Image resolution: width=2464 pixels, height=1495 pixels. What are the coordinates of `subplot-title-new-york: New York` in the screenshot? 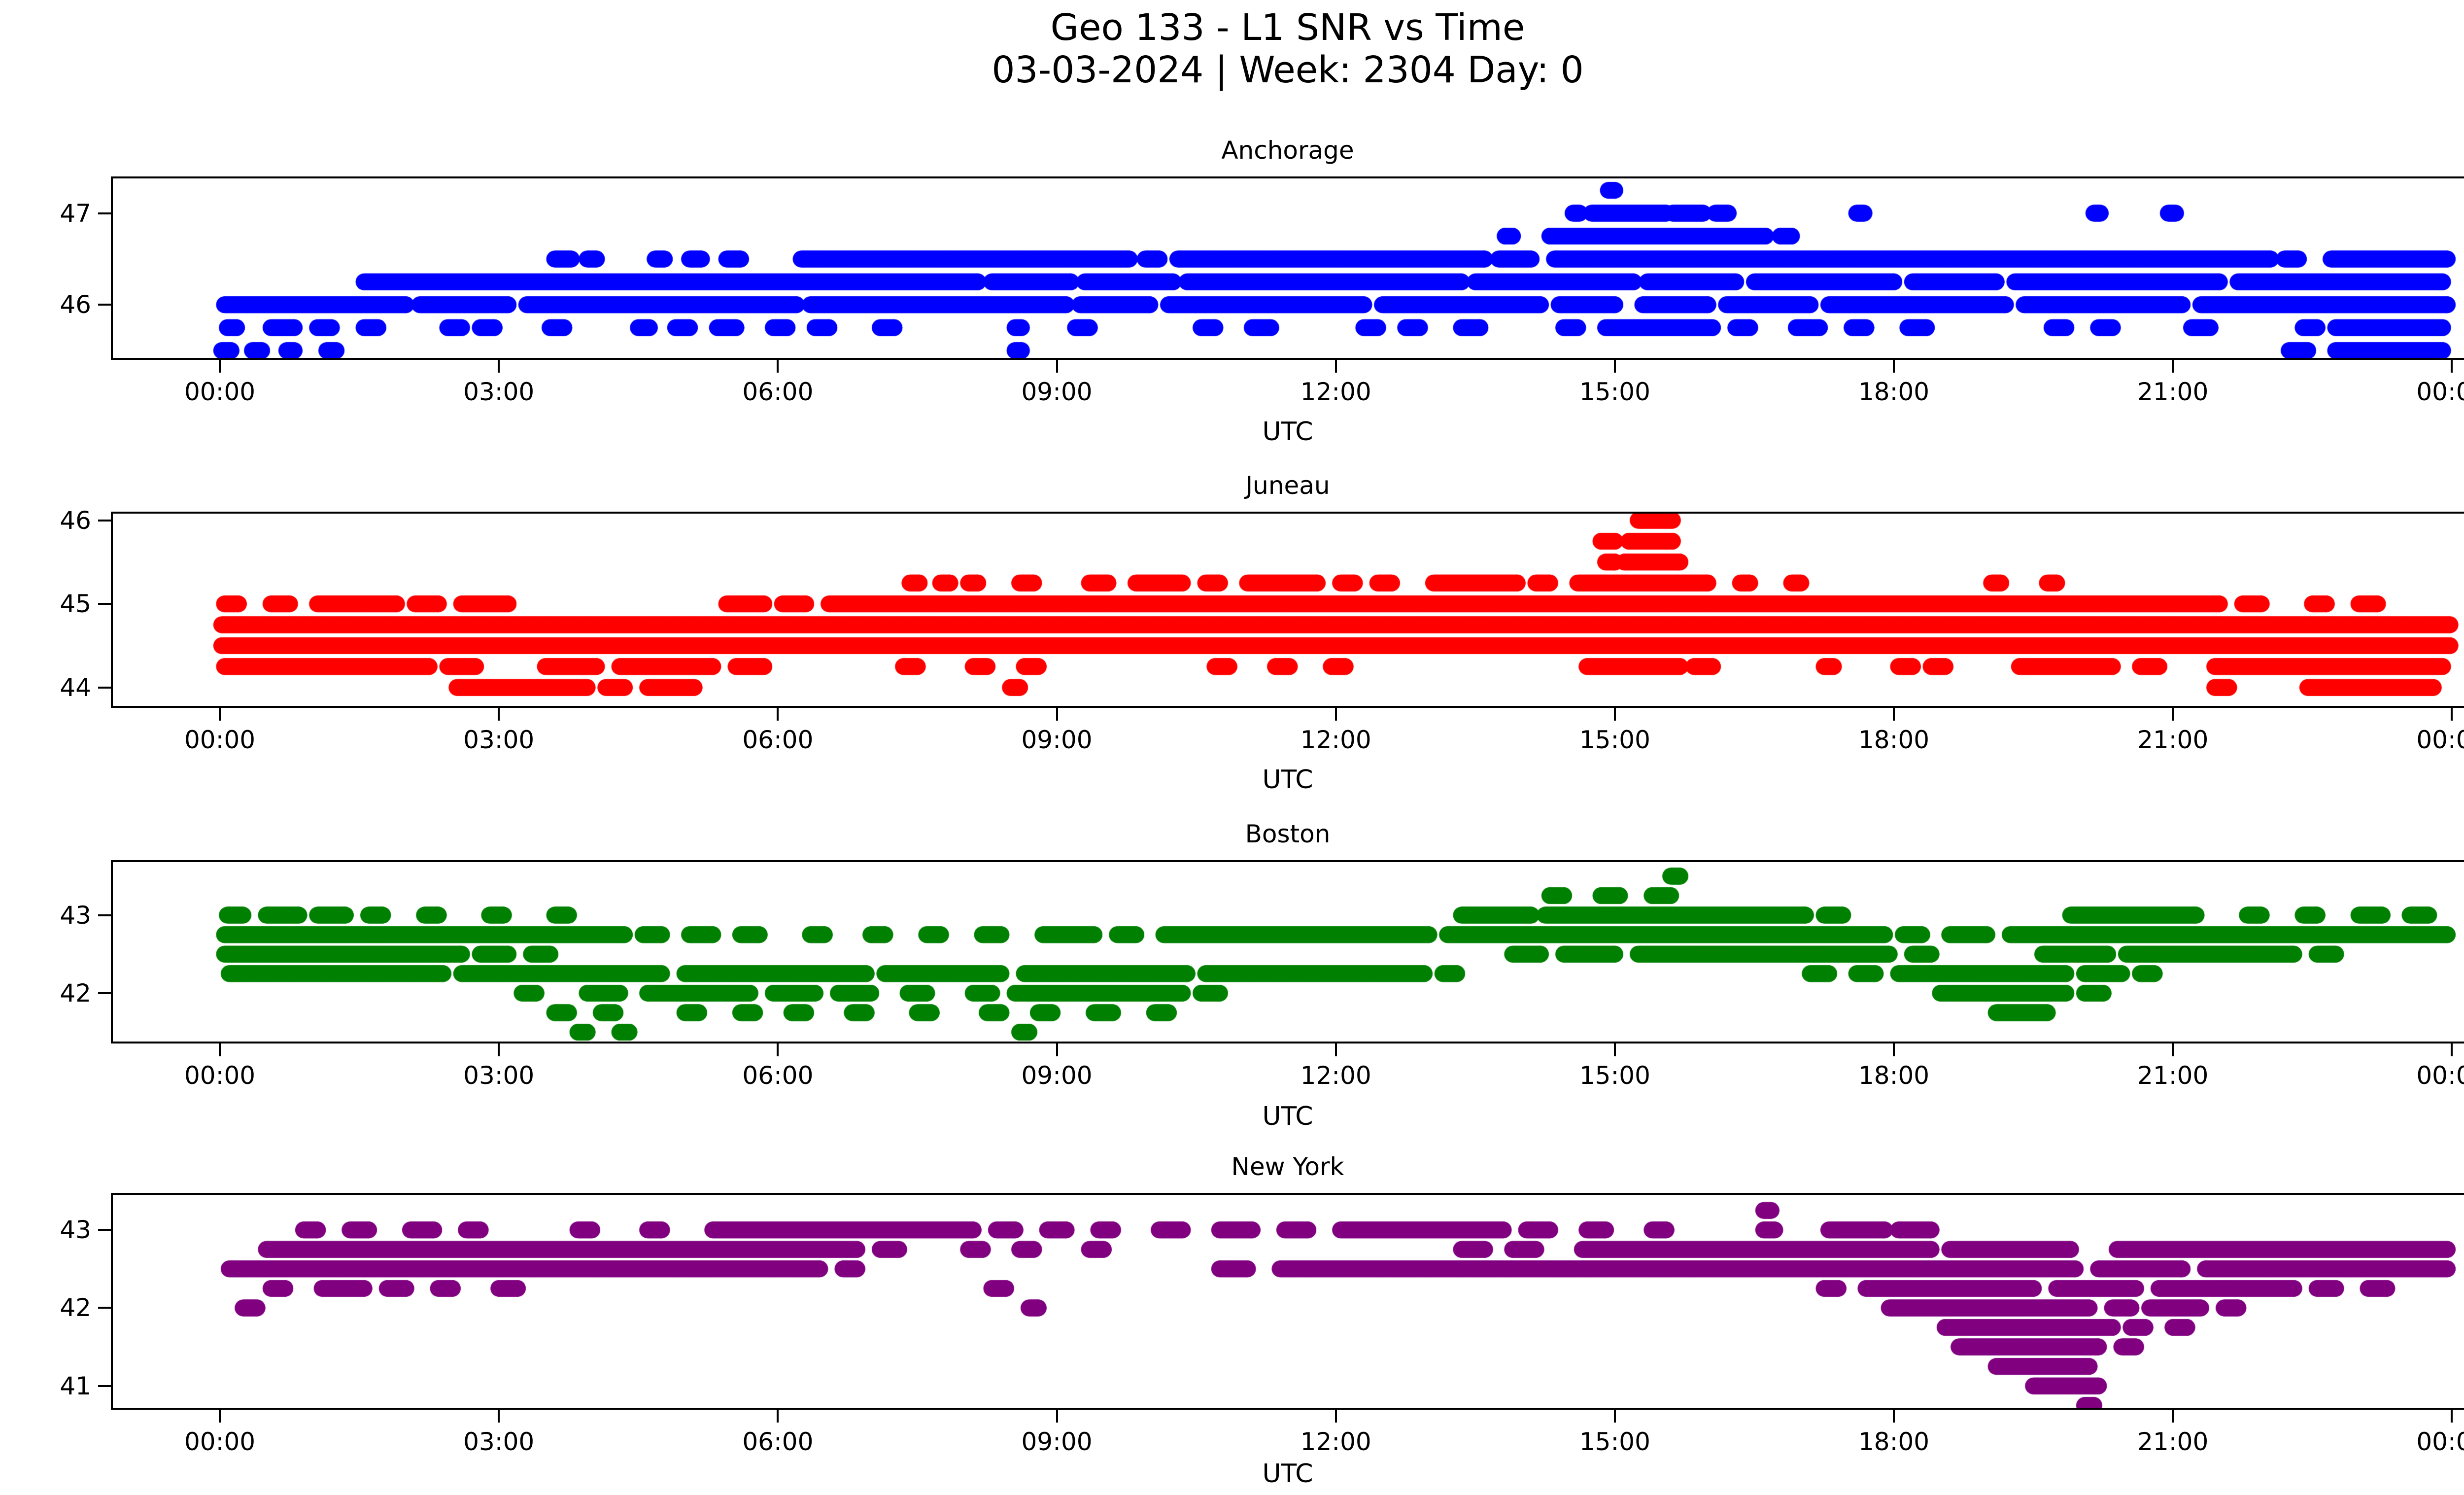 It's located at (1287, 1166).